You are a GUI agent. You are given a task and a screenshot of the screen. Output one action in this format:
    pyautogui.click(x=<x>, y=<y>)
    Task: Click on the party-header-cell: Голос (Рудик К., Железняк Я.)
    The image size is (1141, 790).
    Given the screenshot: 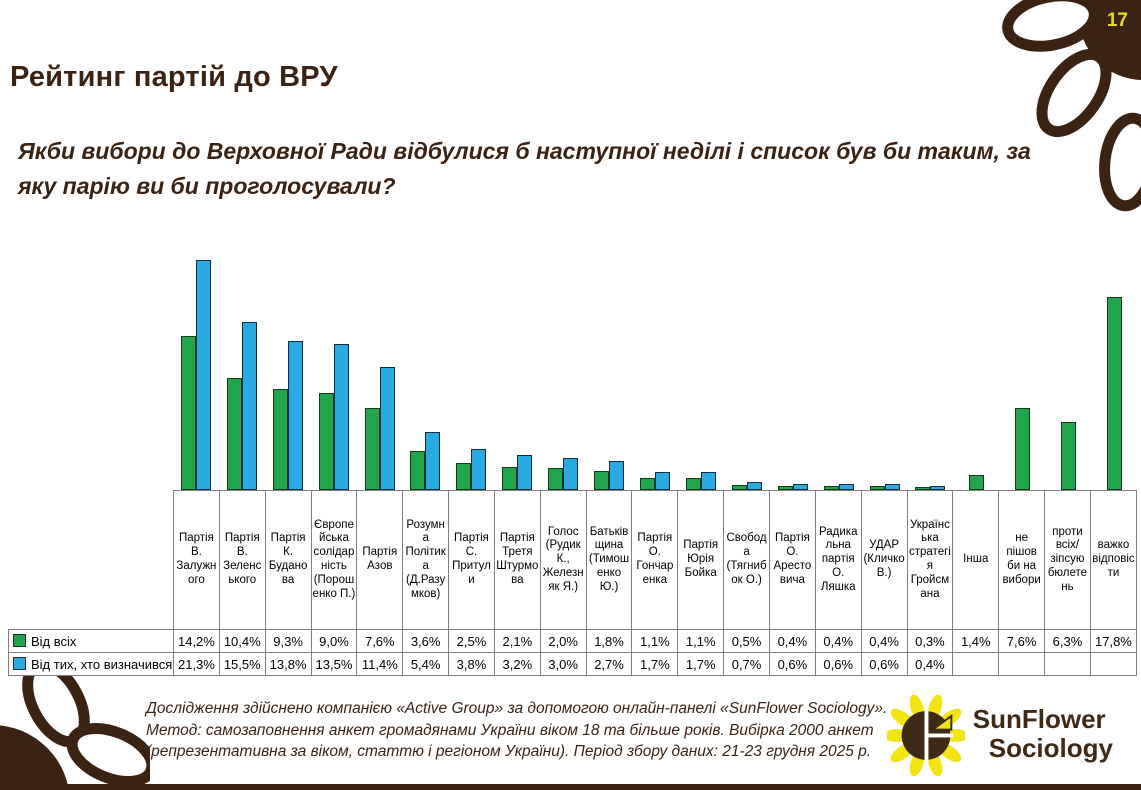 What is the action you would take?
    pyautogui.click(x=563, y=560)
    